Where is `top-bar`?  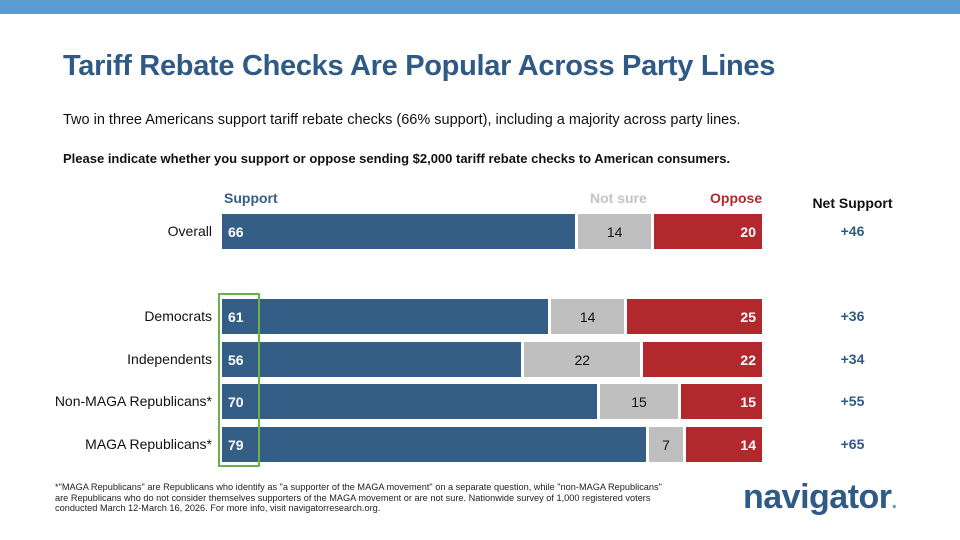 top-bar is located at coordinates (480, 7).